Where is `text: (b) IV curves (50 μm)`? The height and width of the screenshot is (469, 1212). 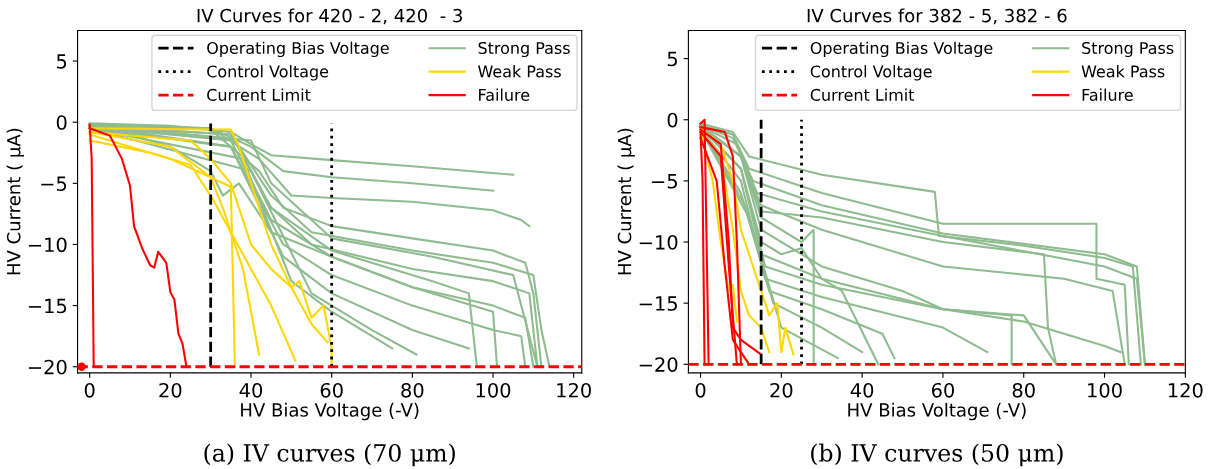
text: (b) IV curves (50 μm) is located at coordinates (937, 455).